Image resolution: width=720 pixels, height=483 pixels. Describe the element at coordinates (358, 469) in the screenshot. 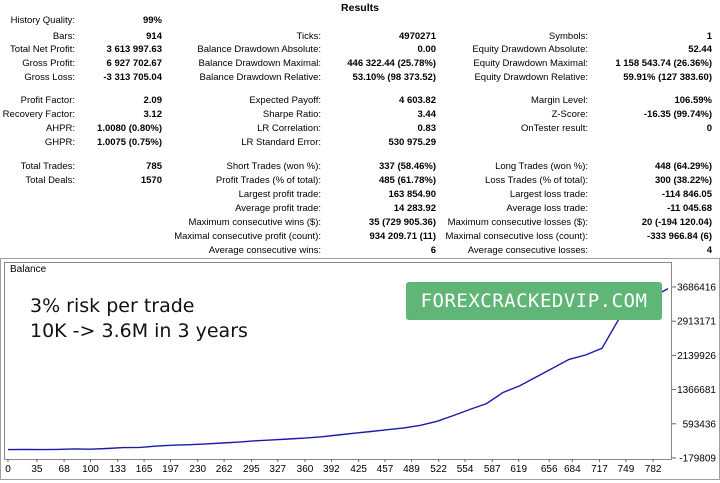

I see `x-tick-label: 425` at that location.